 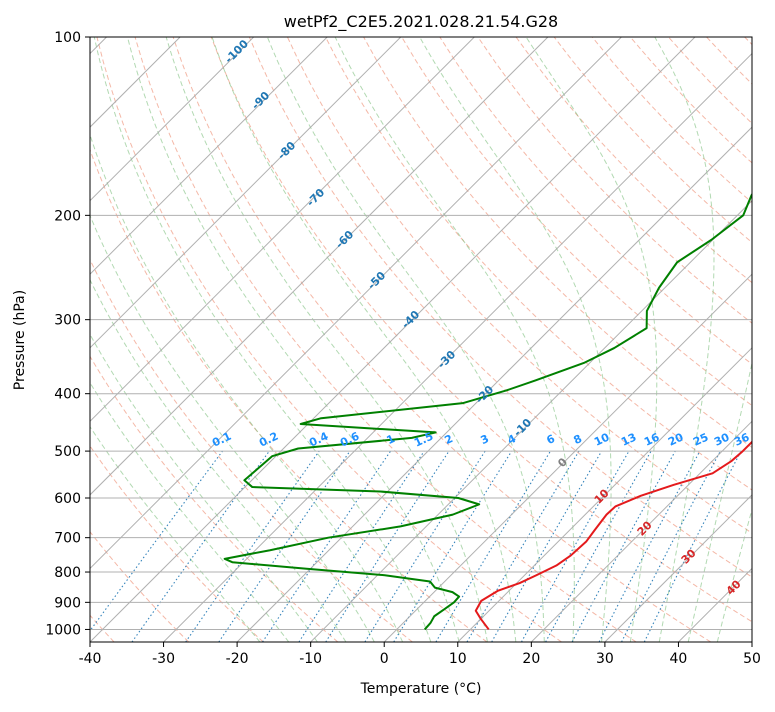 What do you see at coordinates (605, 659) in the screenshot?
I see `x-tick-label: 30` at bounding box center [605, 659].